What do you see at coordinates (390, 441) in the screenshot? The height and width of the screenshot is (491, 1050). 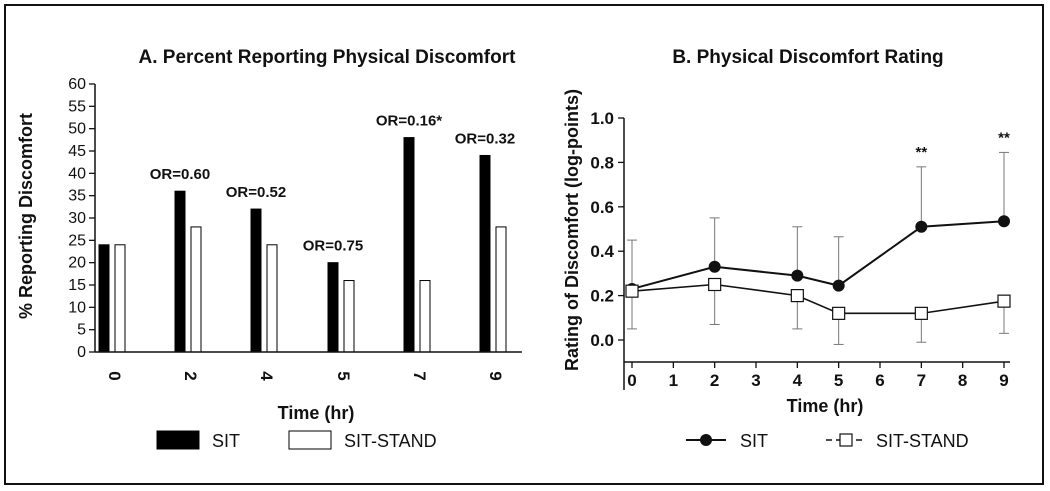 I see `legend-label-sit-stand: SIT-STAND` at bounding box center [390, 441].